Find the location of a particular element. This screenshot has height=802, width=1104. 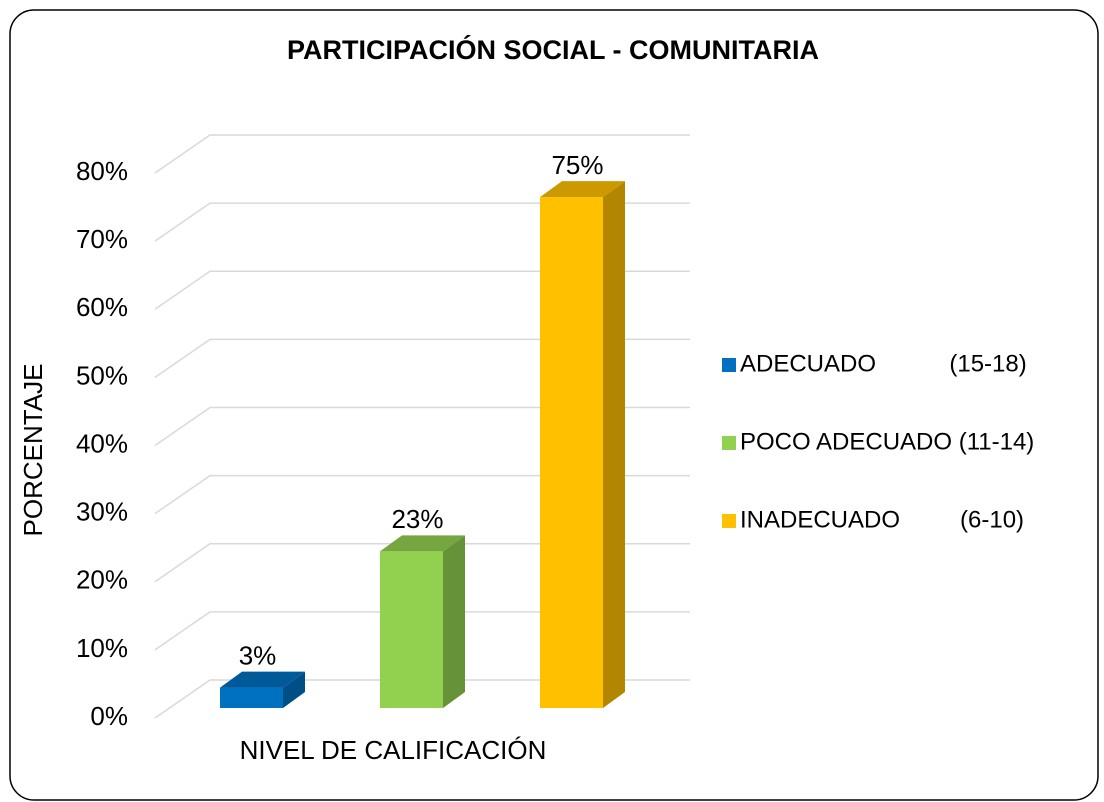

legend-label: POCO ADECUADO (11-14) is located at coordinates (887, 441).